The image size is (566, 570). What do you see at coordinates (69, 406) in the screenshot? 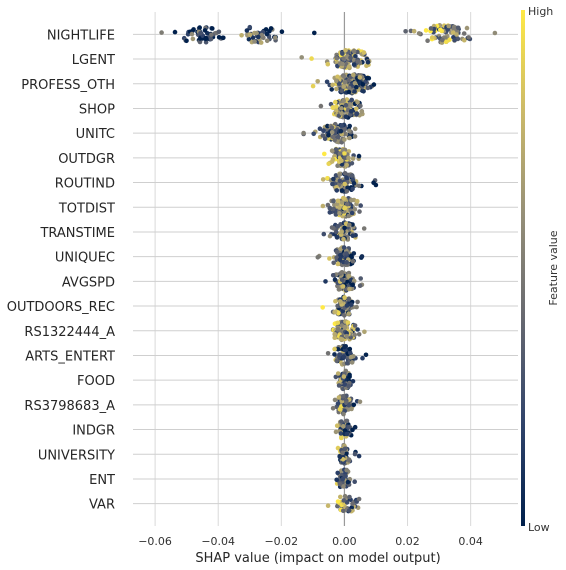
I see `feature-label: RS3798683_A` at bounding box center [69, 406].